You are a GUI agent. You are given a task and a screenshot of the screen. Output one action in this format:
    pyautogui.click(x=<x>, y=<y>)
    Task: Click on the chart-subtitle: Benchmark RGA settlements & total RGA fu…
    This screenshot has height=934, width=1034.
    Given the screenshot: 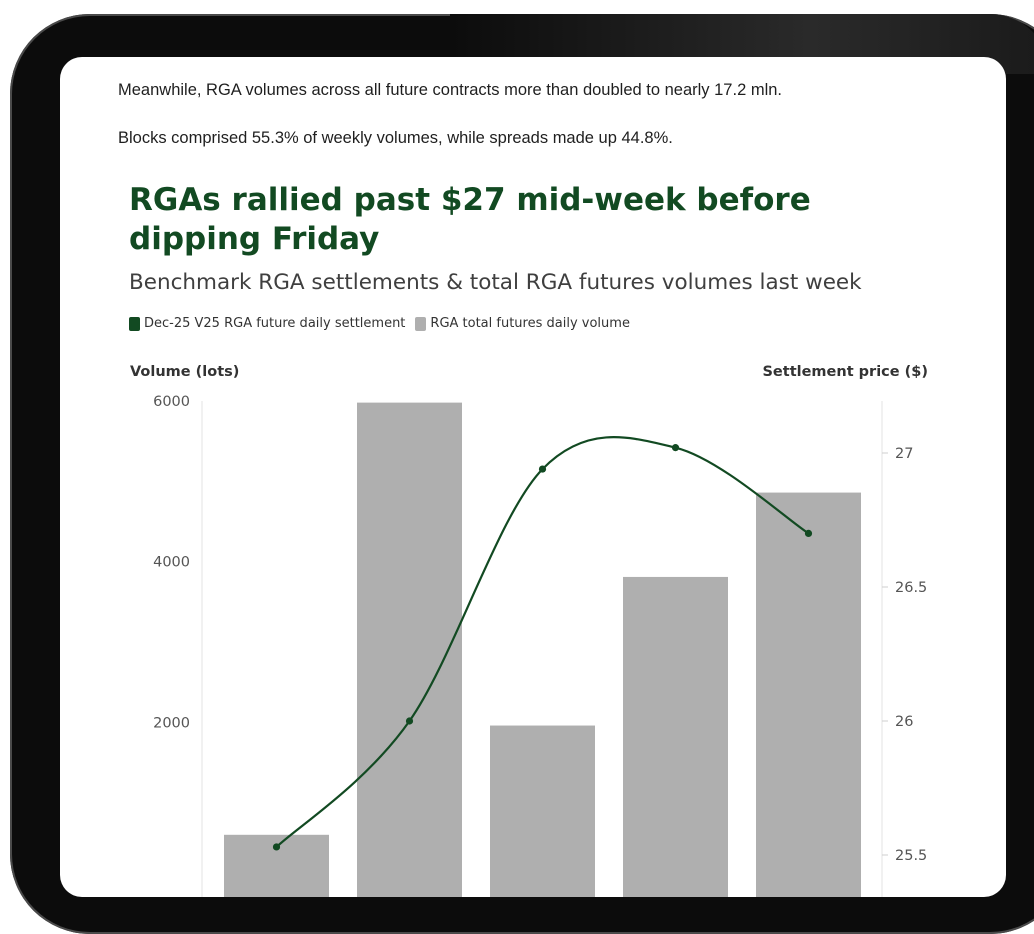 What is the action you would take?
    pyautogui.click(x=495, y=282)
    